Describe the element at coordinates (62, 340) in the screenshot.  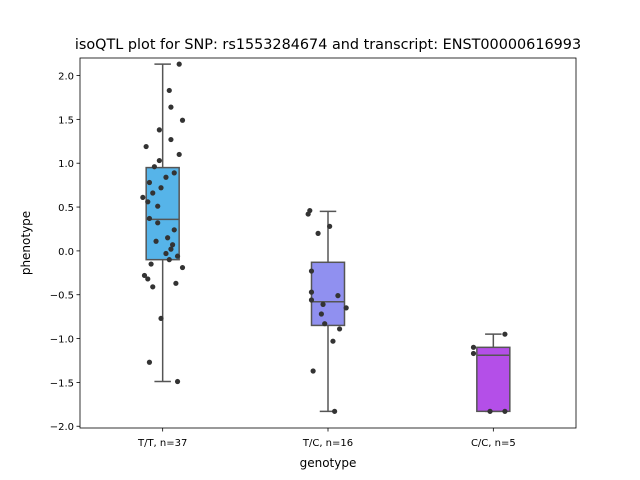
I see `y-tick-label: −1.0` at that location.